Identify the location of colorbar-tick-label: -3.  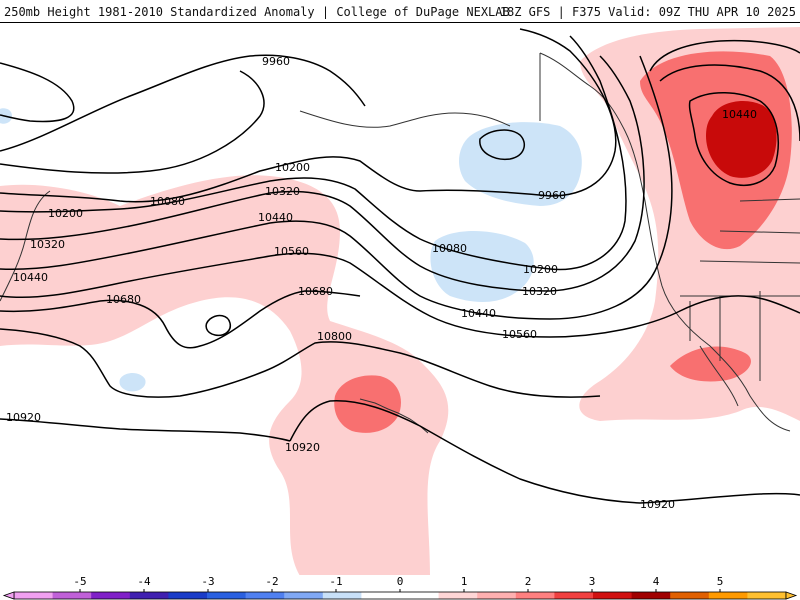
(208, 581).